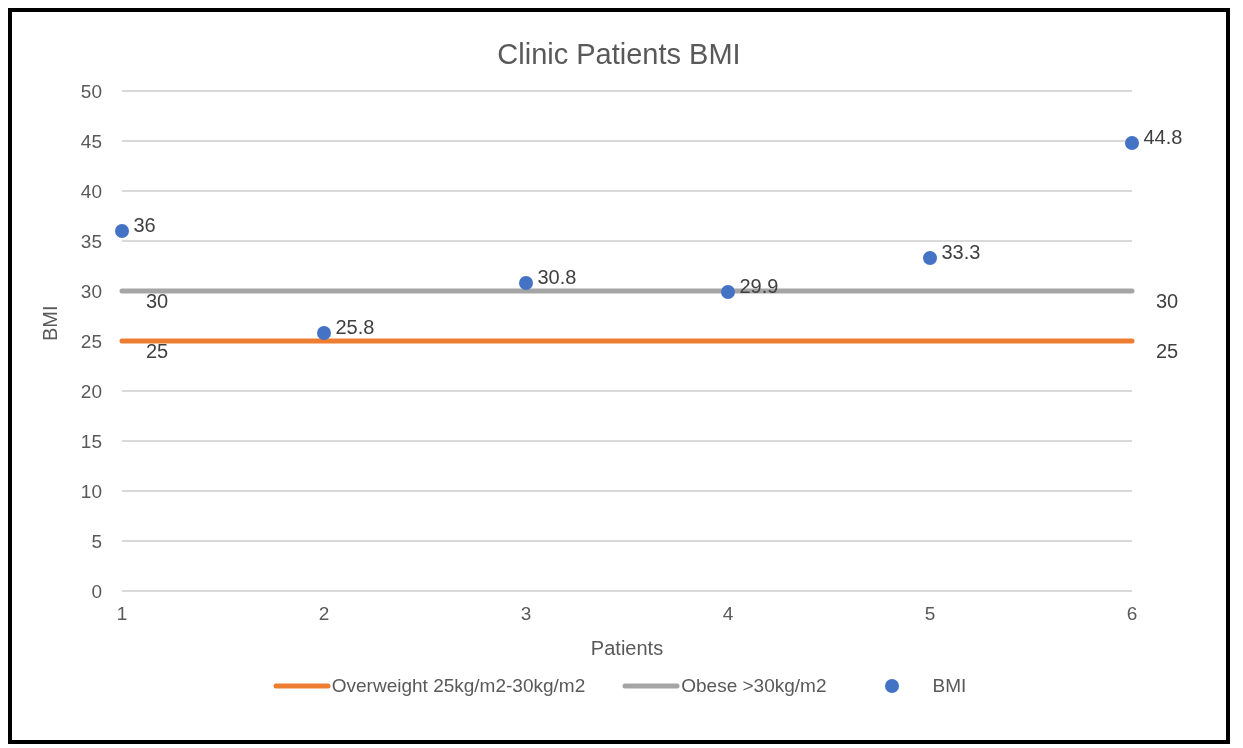 This screenshot has width=1243, height=748. Describe the element at coordinates (122, 614) in the screenshot. I see `x-tick-label: 1` at that location.